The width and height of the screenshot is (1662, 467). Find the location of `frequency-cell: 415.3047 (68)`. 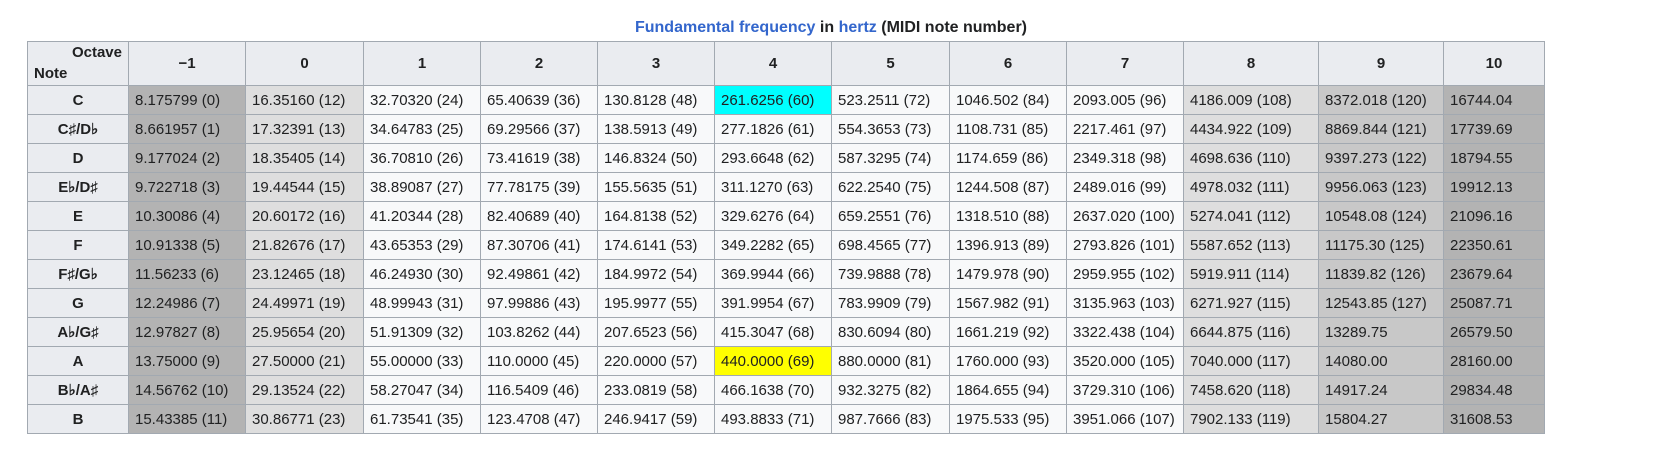

frequency-cell: 415.3047 (68) is located at coordinates (773, 332).